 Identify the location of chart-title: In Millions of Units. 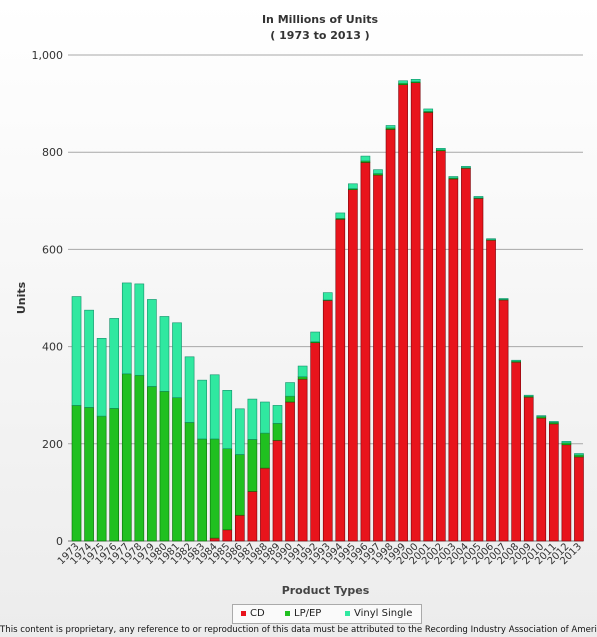
(298, 19).